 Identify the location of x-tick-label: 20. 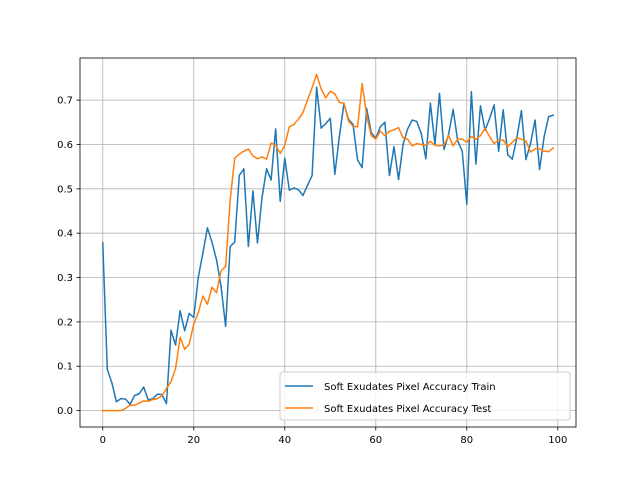
(193, 440).